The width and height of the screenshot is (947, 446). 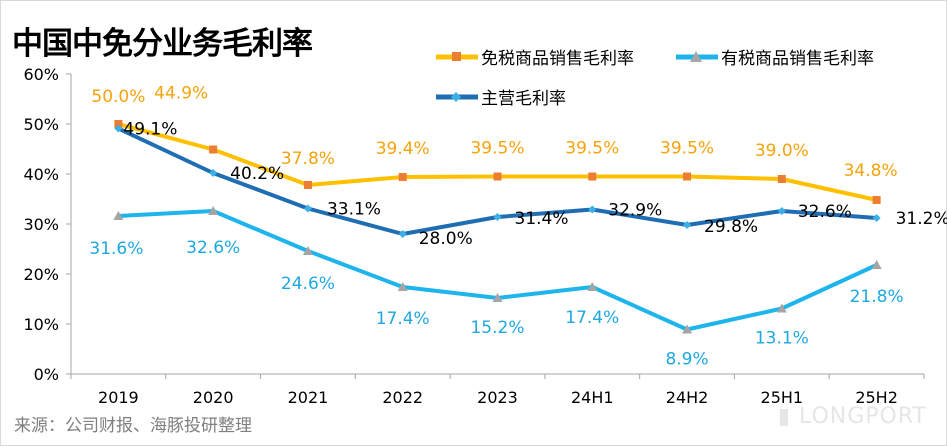 I want to click on x-tick-label: 25H1, so click(x=782, y=397).